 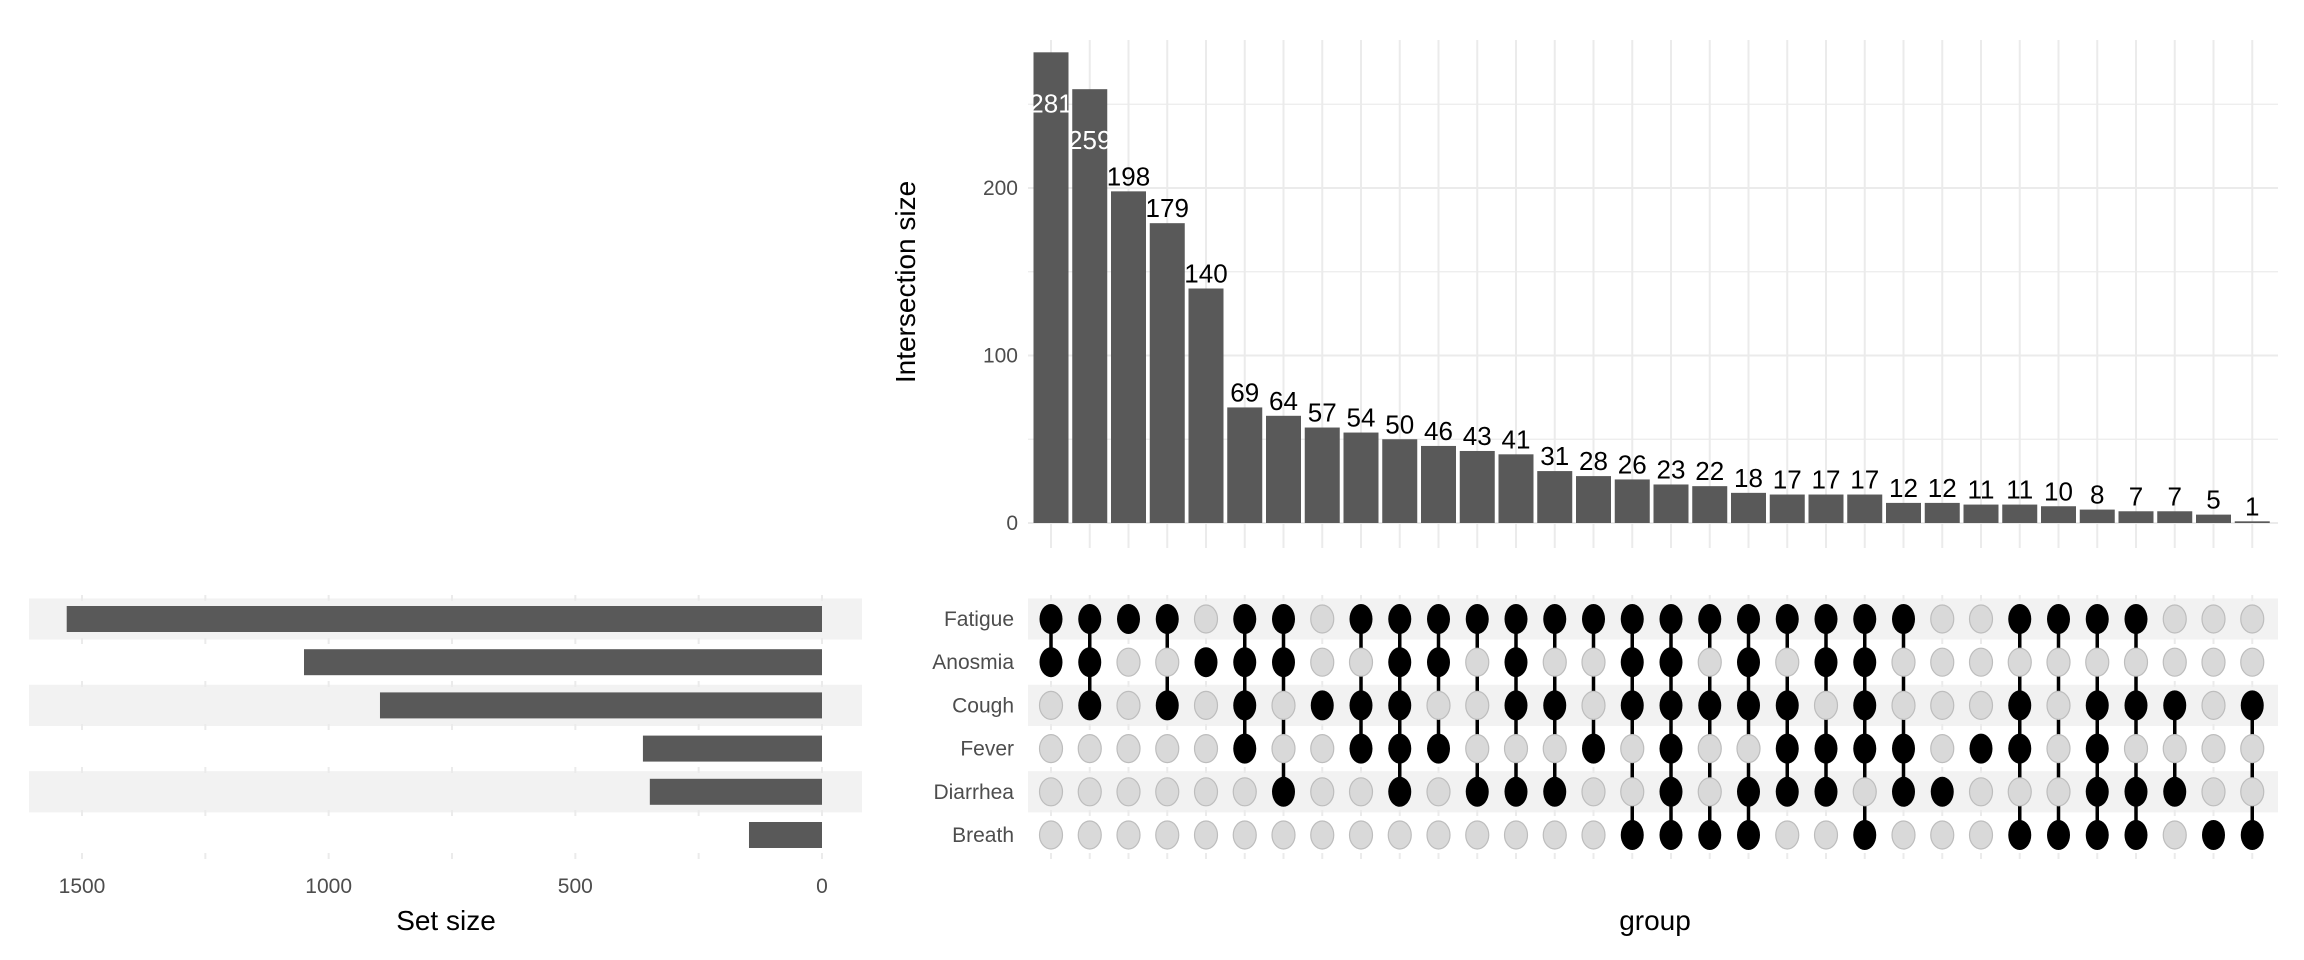 What do you see at coordinates (1516, 439) in the screenshot?
I see `intersection-bar-label: 41` at bounding box center [1516, 439].